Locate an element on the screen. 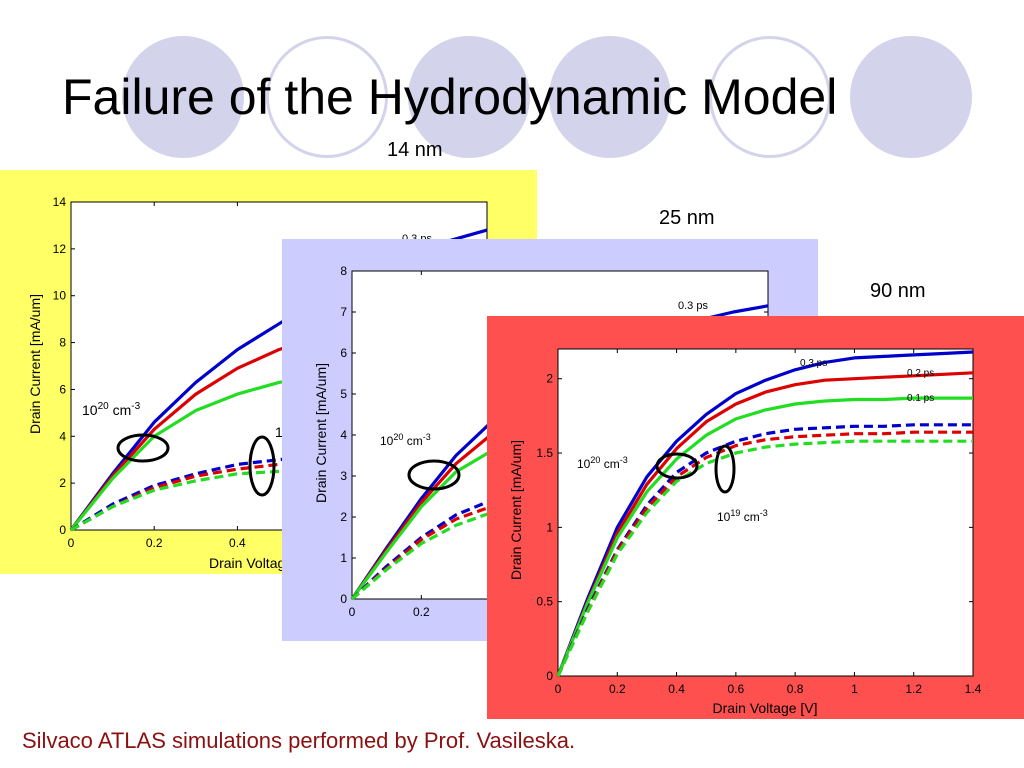 Image resolution: width=1024 pixels, height=768 pixels. y-tick-label: 14 is located at coordinates (60, 202).